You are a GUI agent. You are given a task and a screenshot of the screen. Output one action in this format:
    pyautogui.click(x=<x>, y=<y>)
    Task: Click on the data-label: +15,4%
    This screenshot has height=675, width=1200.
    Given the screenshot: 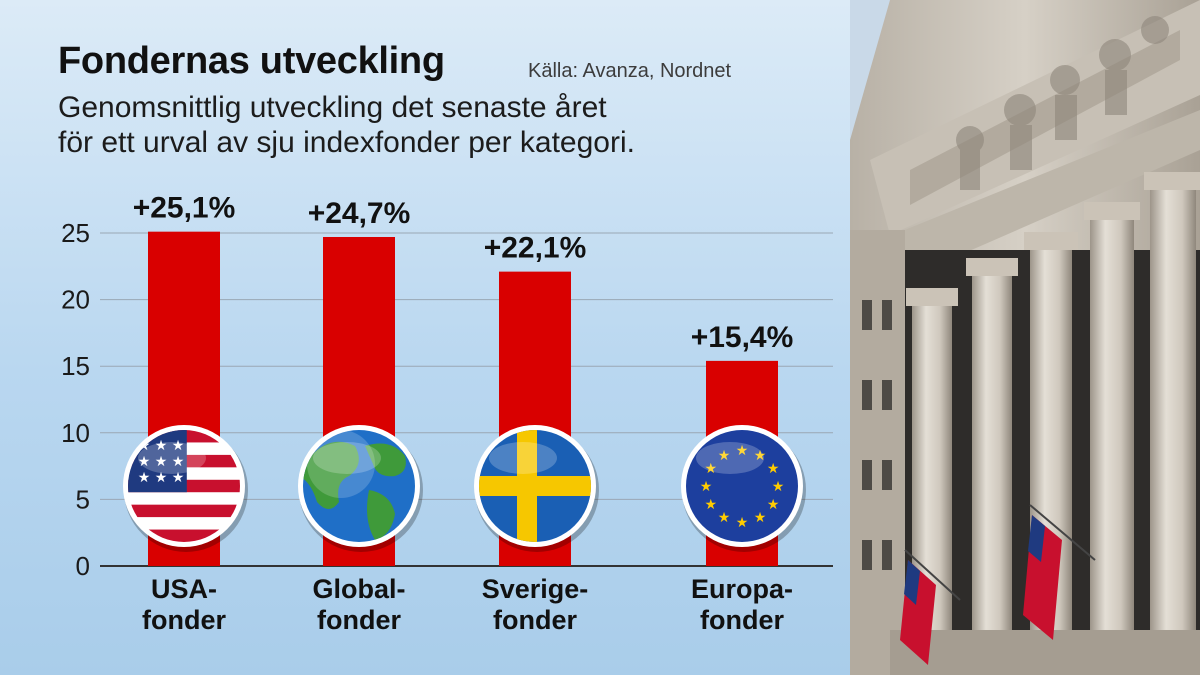 What is the action you would take?
    pyautogui.click(x=742, y=337)
    